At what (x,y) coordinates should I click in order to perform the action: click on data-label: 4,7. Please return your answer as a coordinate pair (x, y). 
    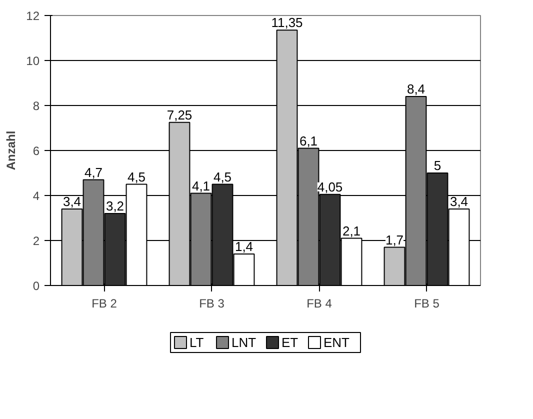
    Looking at the image, I should click on (93, 172).